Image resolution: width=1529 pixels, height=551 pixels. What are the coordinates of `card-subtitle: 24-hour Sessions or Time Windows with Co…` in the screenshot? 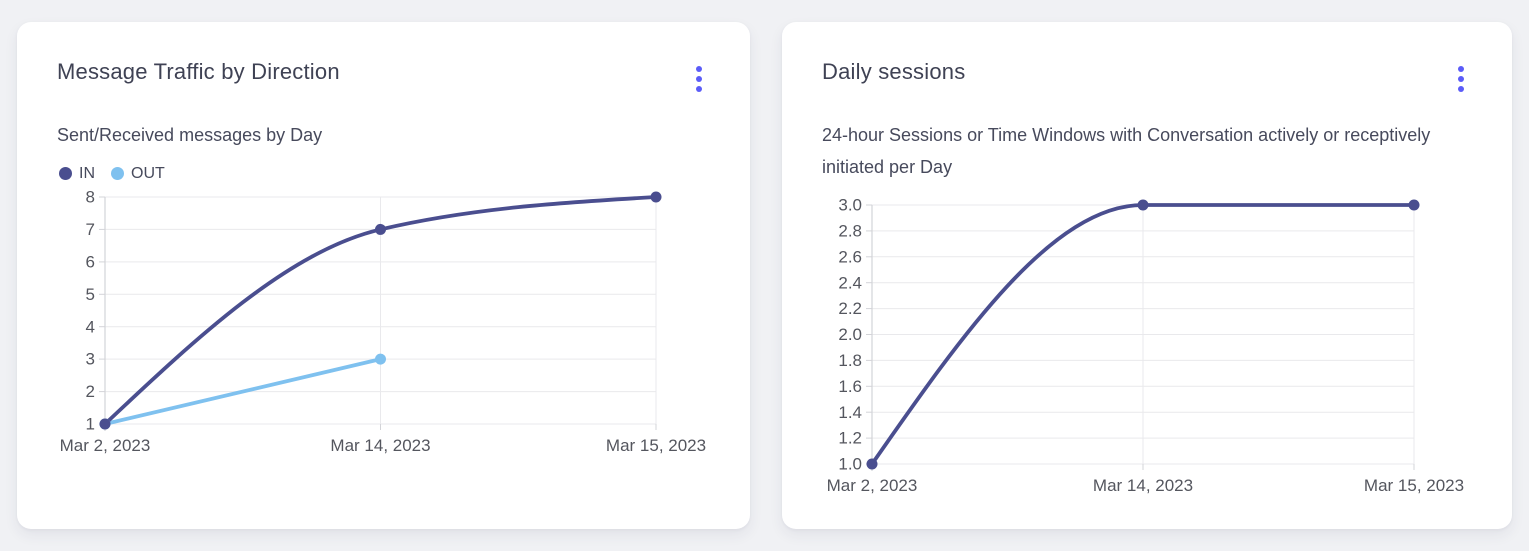 It's located at (1126, 151).